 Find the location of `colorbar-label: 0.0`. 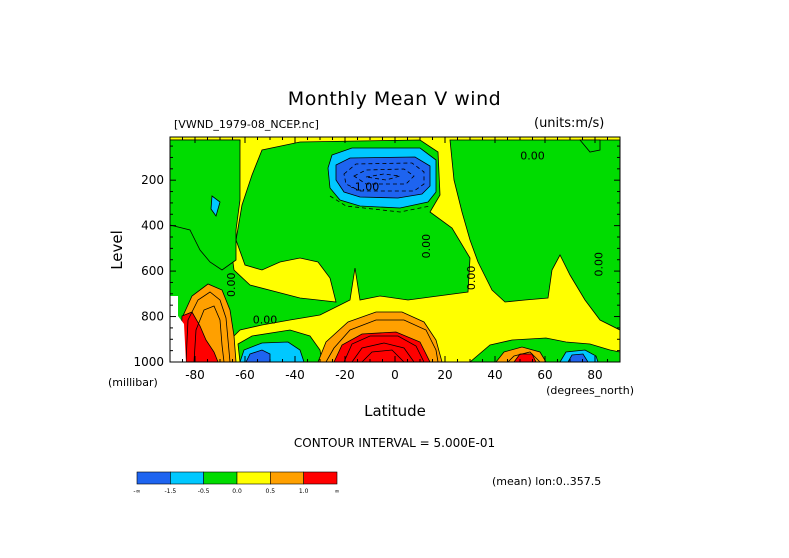

colorbar-label: 0.0 is located at coordinates (237, 491).